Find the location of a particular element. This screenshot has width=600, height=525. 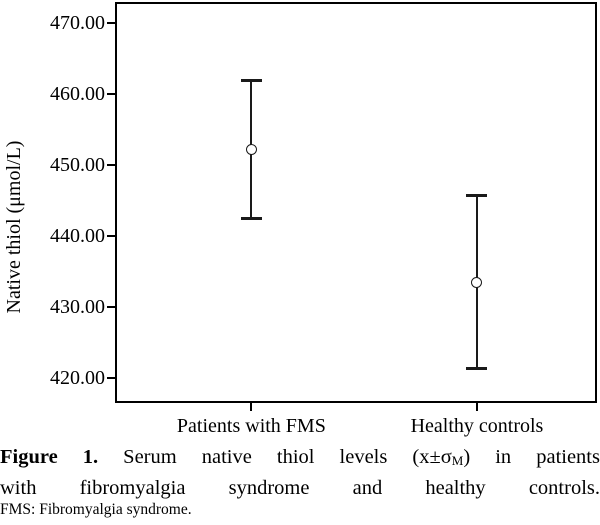

x-axis-label: Healthy controls is located at coordinates (477, 426).